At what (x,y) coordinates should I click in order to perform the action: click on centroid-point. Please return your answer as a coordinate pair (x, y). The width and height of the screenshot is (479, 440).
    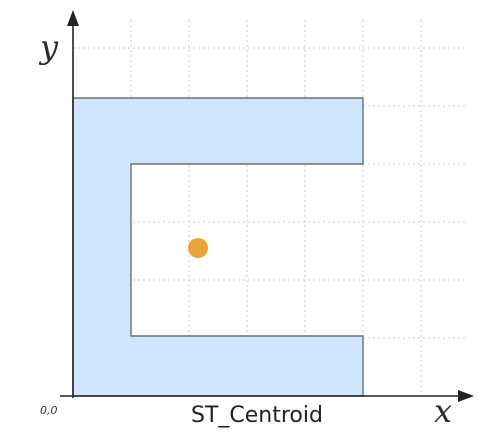
    Looking at the image, I should click on (198, 248).